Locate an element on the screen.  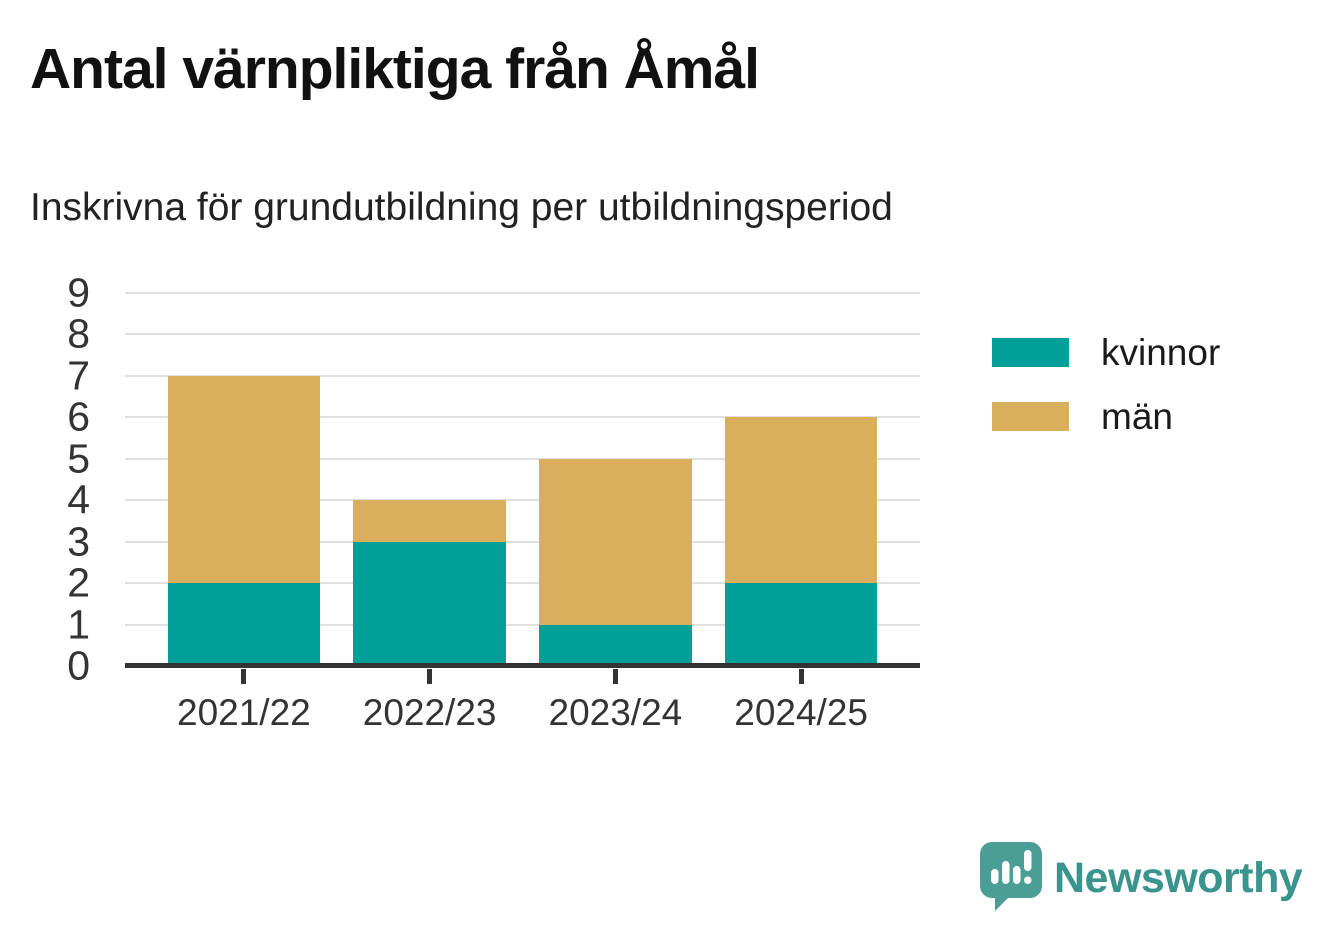
x-axis-line is located at coordinates (522, 665).